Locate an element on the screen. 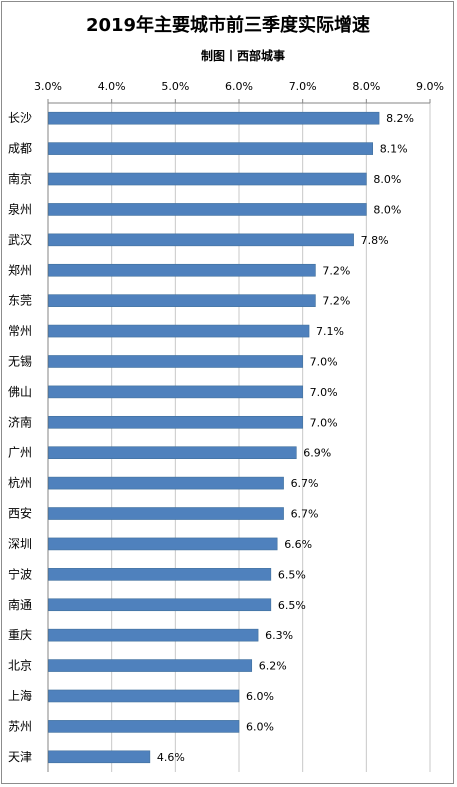  x-tick-label: 6.0% is located at coordinates (239, 86).